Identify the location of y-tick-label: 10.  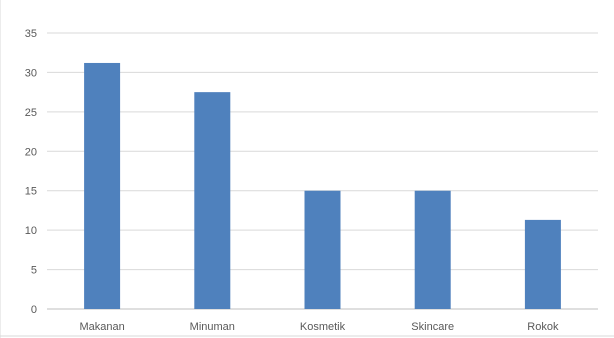
(31, 231).